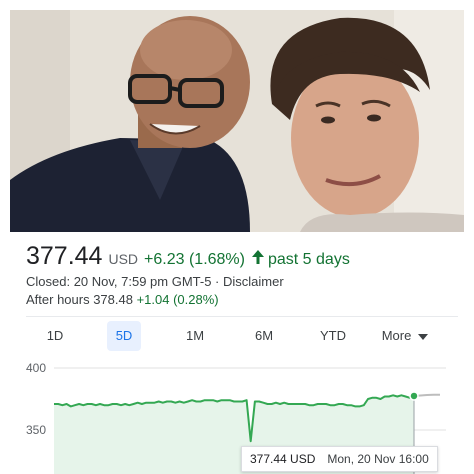 This screenshot has width=474, height=474. I want to click on tab-5d: 5D, so click(124, 336).